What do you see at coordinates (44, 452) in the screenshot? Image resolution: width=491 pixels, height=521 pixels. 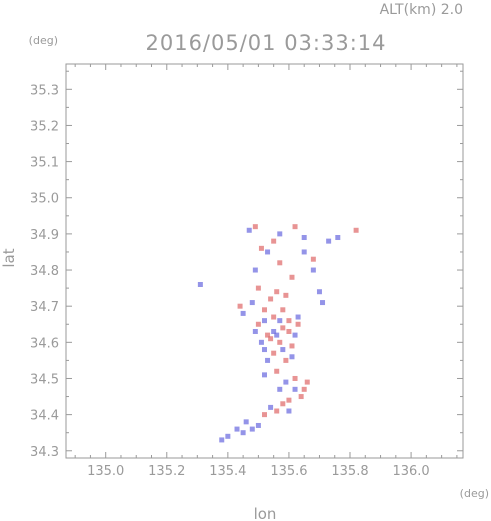 I see `y-tick-label: 34.3` at bounding box center [44, 452].